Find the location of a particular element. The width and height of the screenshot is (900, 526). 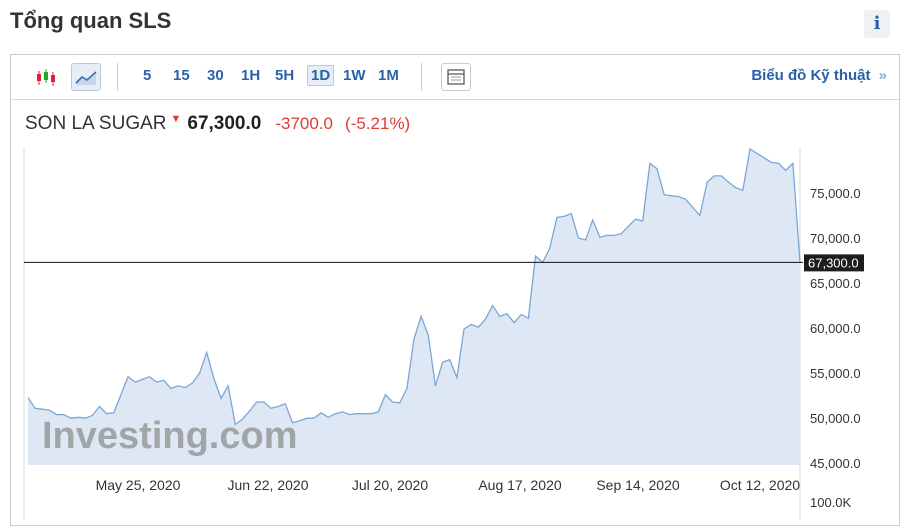

y-tick-label: 50,000.0 is located at coordinates (835, 418).